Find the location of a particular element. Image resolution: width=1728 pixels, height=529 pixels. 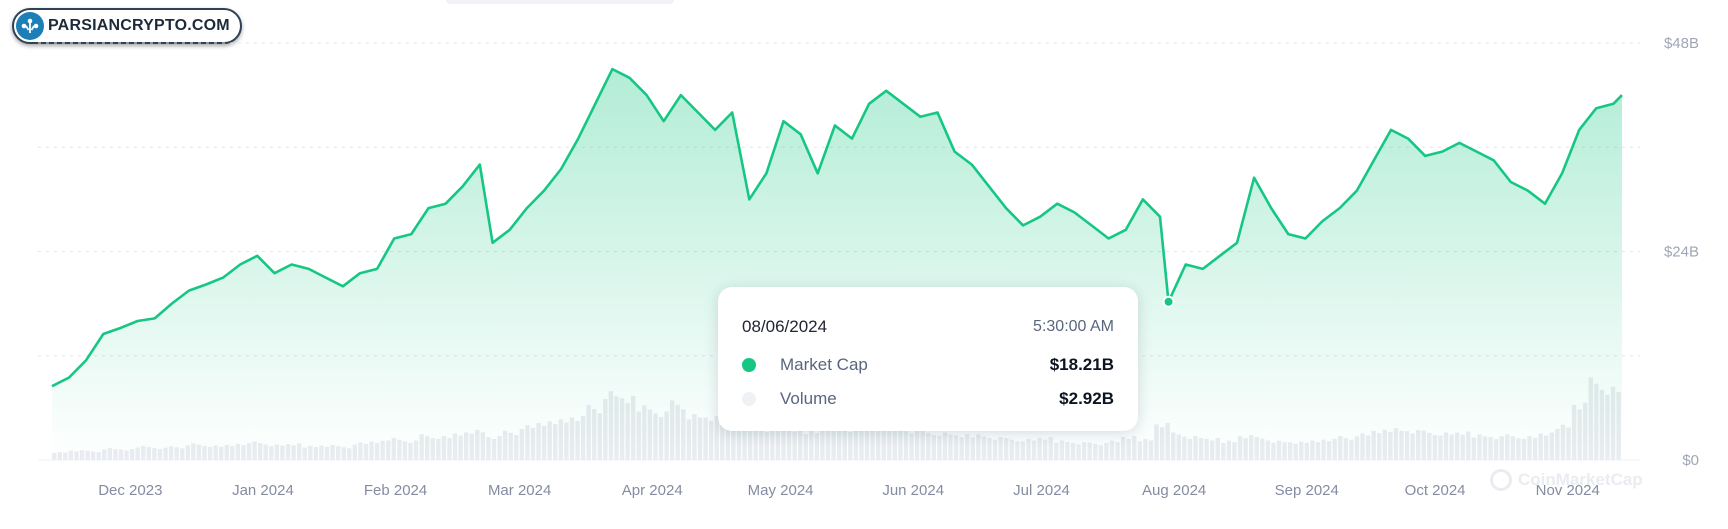

tooltip-label-volume: Volume is located at coordinates (808, 398).